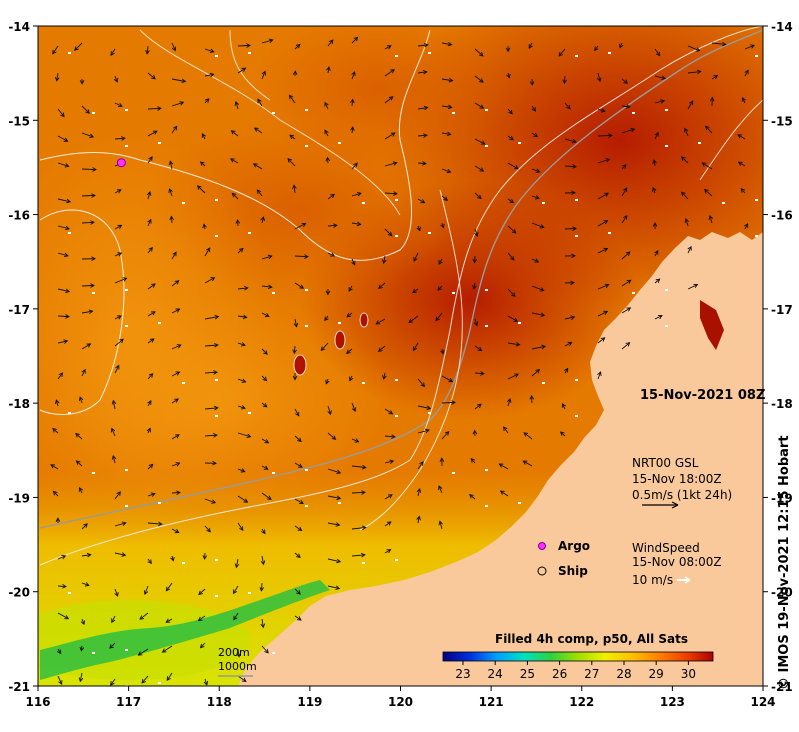  I want to click on colorbar-title: Filled 4h comp, p50, All Sats, so click(591, 639).